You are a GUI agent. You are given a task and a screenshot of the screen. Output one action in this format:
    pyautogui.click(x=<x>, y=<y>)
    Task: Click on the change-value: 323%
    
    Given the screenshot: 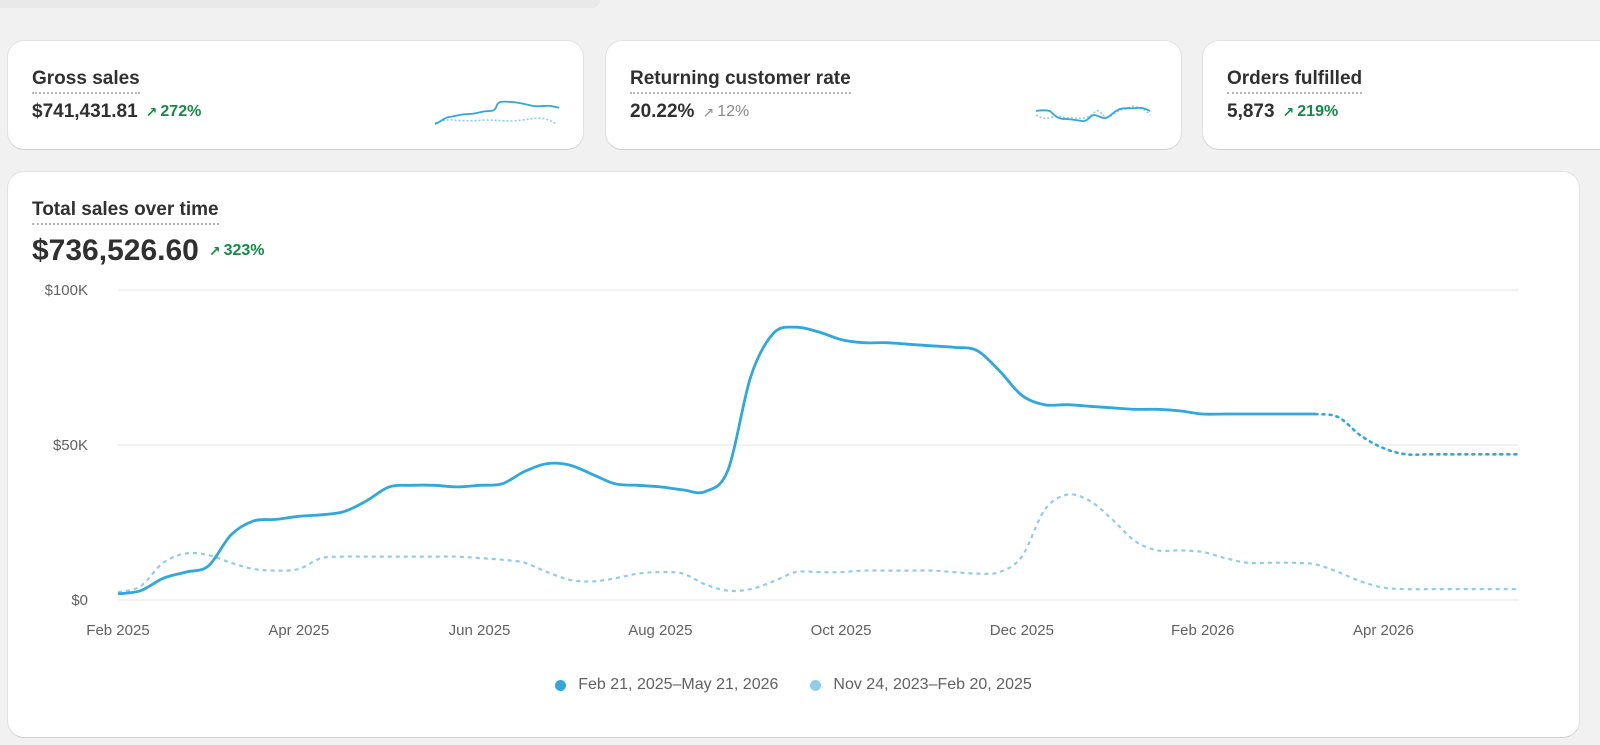 What is the action you would take?
    pyautogui.click(x=244, y=250)
    